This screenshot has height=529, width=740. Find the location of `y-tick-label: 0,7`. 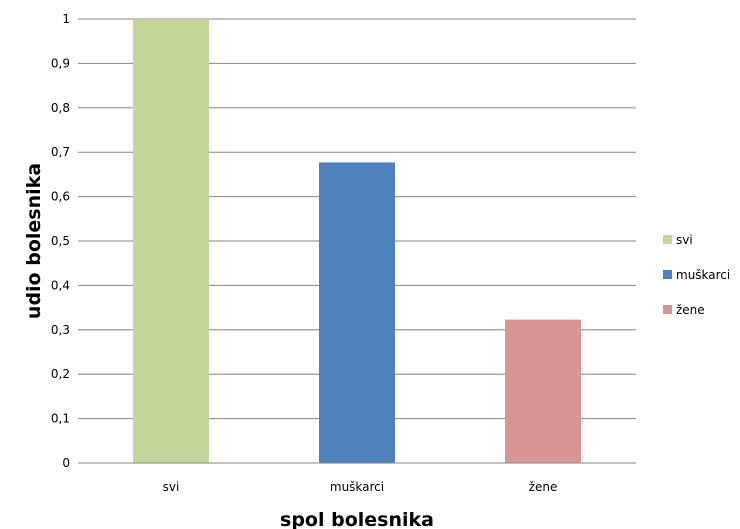

y-tick-label: 0,7 is located at coordinates (60, 152).